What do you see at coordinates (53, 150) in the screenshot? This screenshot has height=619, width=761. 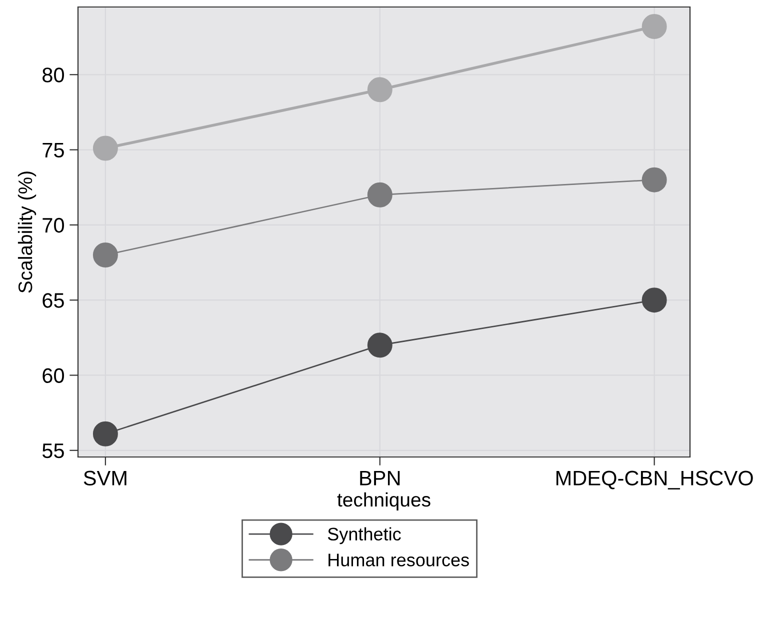 I see `y-tick-label: 75` at bounding box center [53, 150].